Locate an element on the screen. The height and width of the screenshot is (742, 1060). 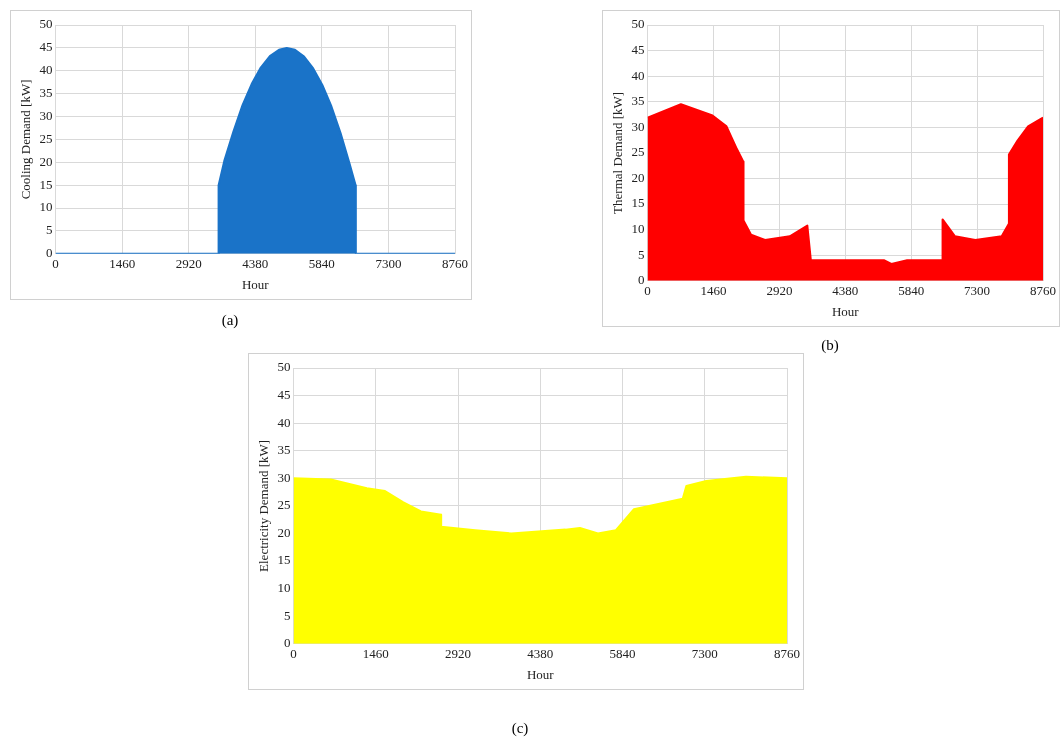
y-axis-title: Cooling Demand [kW] is located at coordinates (26, 139).